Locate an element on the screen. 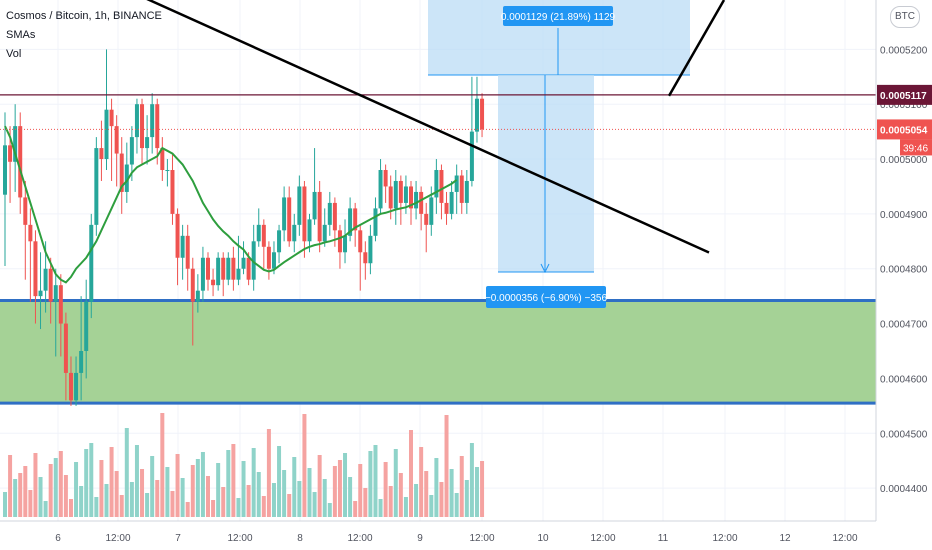 The image size is (932, 550). last-price-tag is located at coordinates (904, 129).